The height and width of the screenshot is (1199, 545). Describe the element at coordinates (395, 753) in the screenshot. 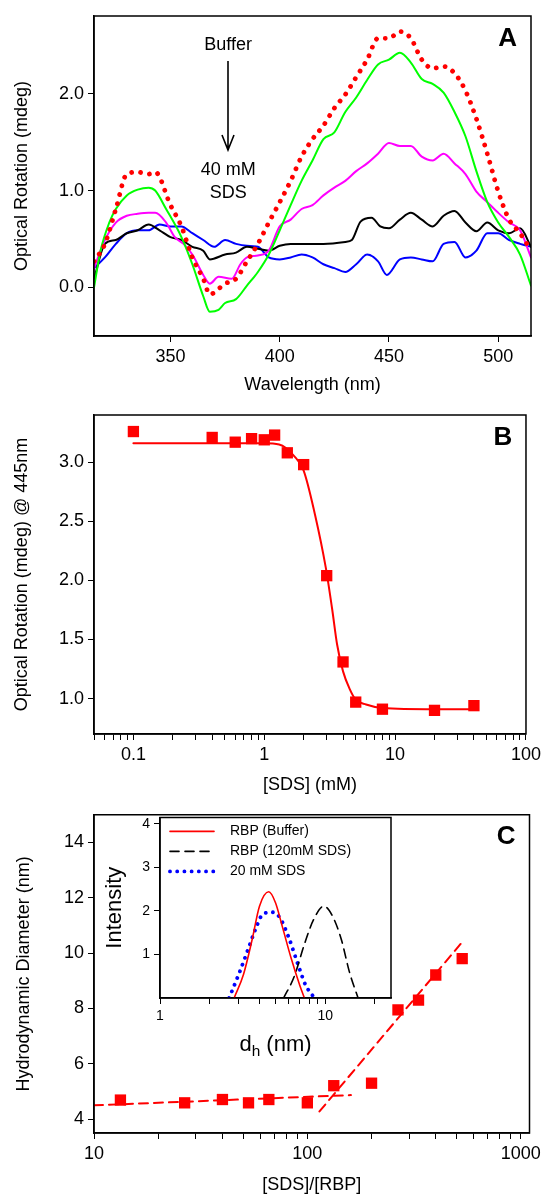

I see `x-tick-label: 10` at that location.